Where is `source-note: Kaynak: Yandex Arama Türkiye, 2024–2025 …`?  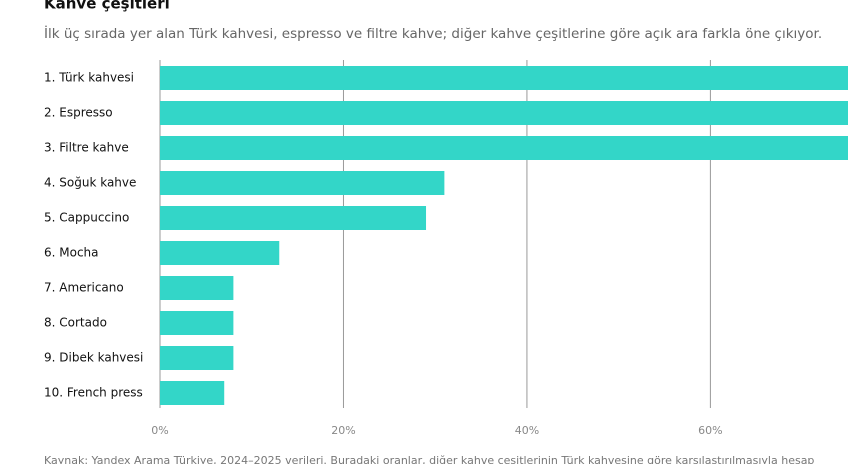
source-note: Kaynak: Yandex Arama Türkiye, 2024–2025 … is located at coordinates (429, 459).